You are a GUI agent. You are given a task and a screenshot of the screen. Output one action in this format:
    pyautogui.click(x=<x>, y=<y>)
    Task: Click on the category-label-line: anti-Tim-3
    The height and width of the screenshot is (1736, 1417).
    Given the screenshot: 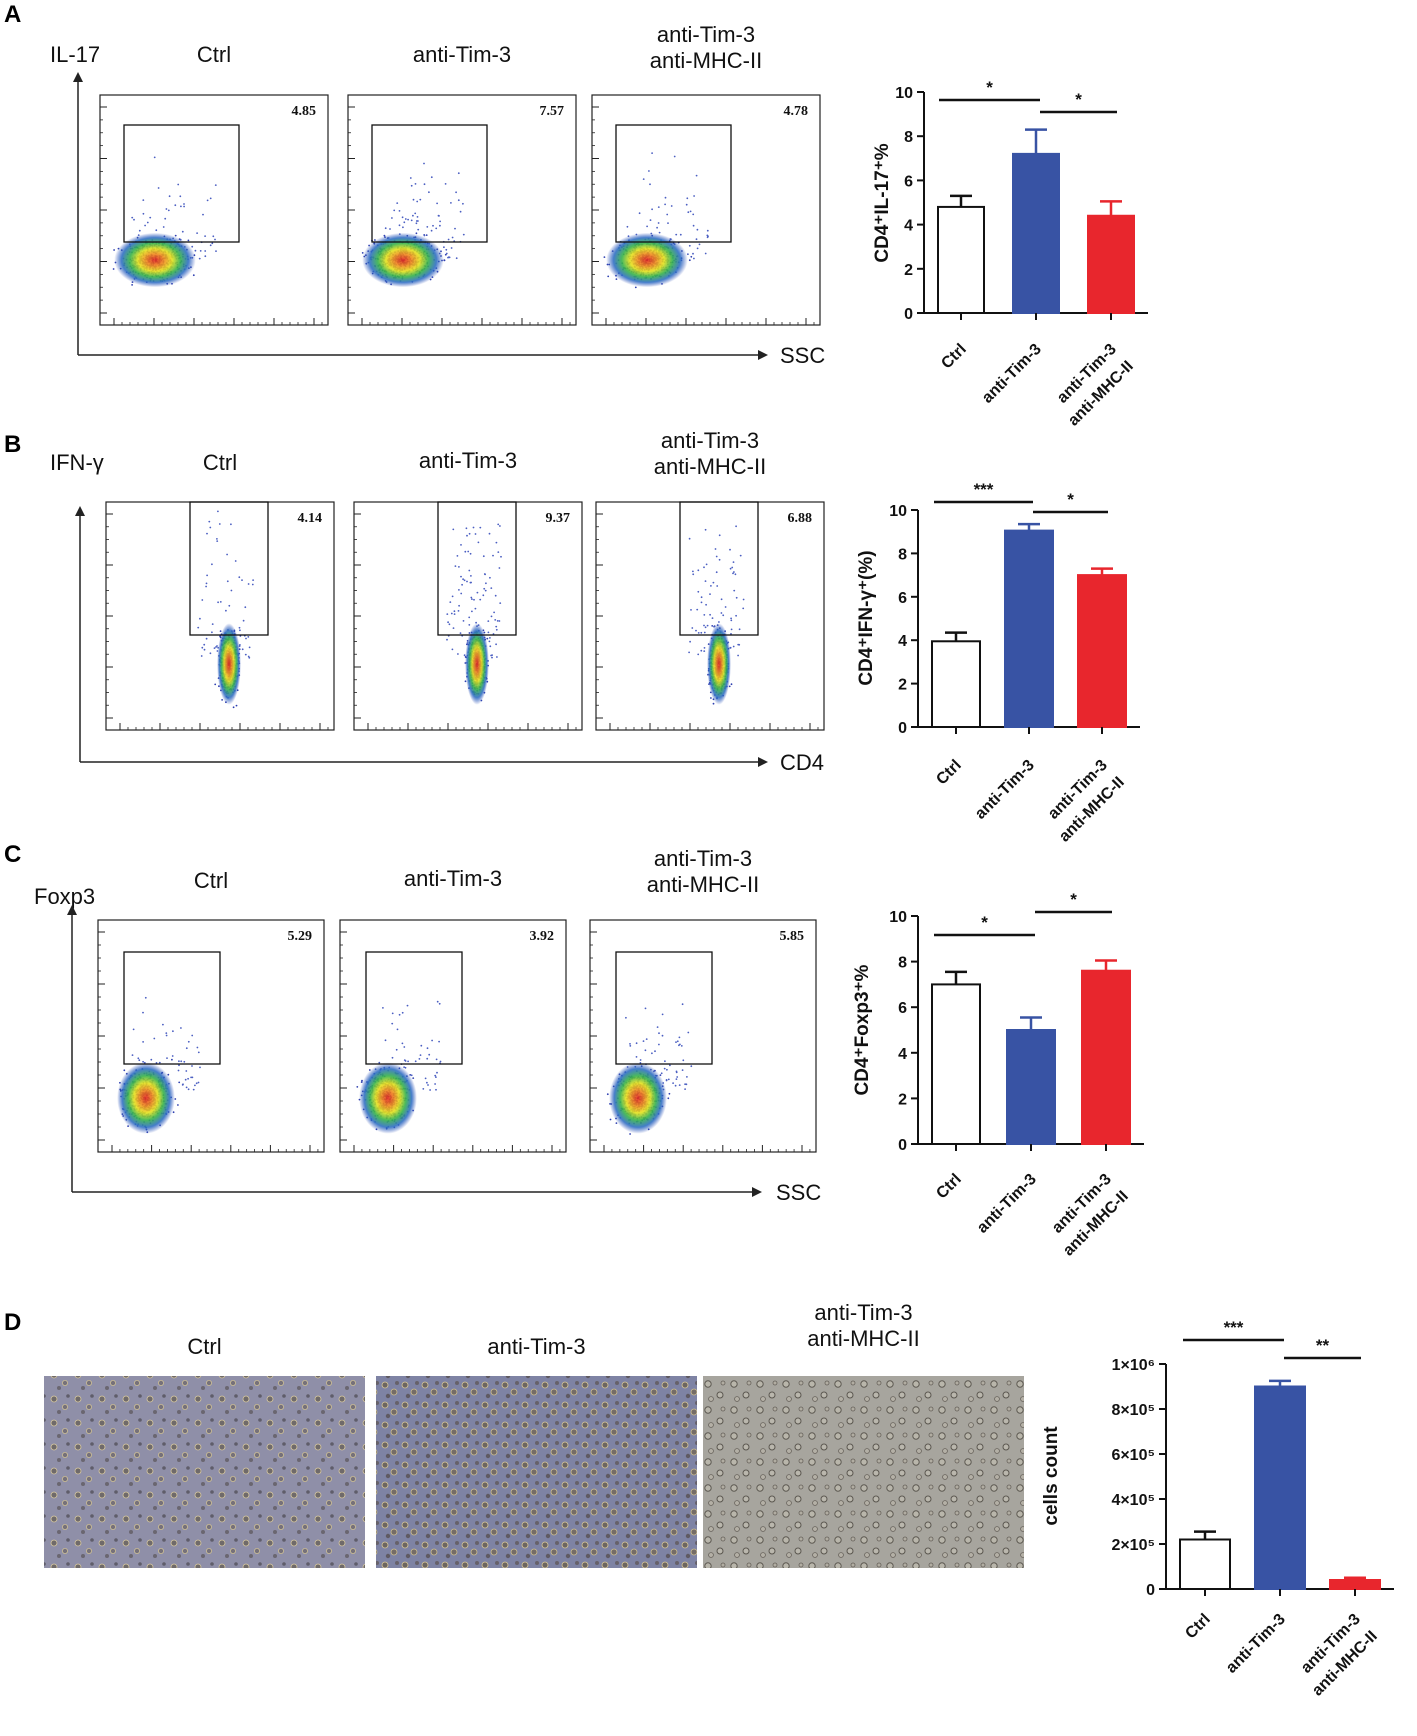 What is the action you would take?
    pyautogui.click(x=1005, y=790)
    